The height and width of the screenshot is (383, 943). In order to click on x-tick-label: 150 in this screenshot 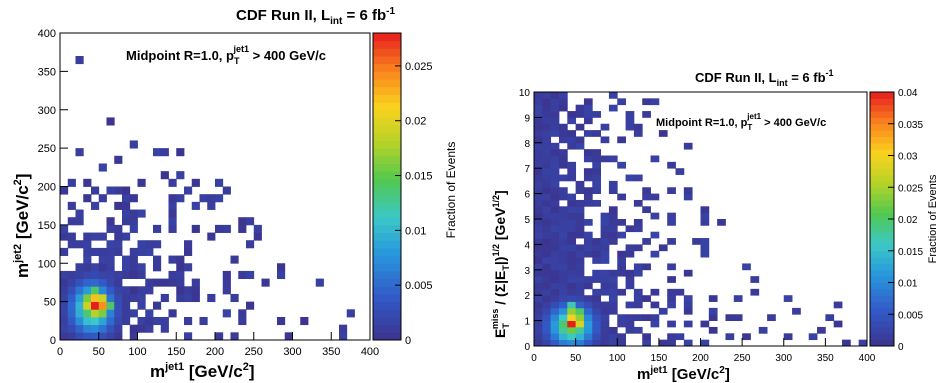, I will do `click(176, 352)`.